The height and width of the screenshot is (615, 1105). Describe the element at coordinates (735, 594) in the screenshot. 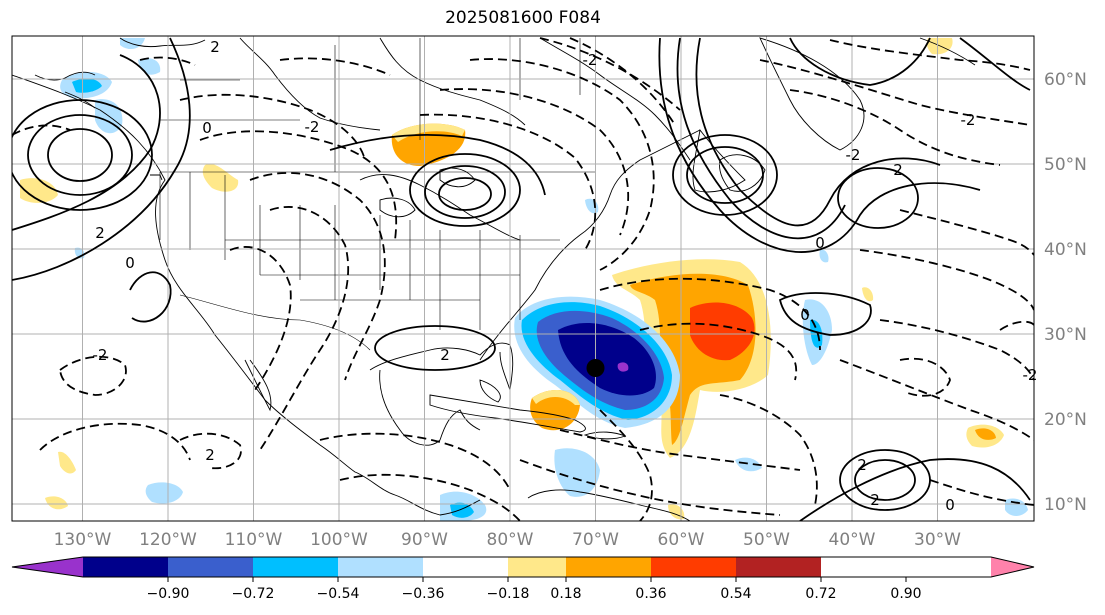

I see `colorbar-tick-label: 0.54` at that location.